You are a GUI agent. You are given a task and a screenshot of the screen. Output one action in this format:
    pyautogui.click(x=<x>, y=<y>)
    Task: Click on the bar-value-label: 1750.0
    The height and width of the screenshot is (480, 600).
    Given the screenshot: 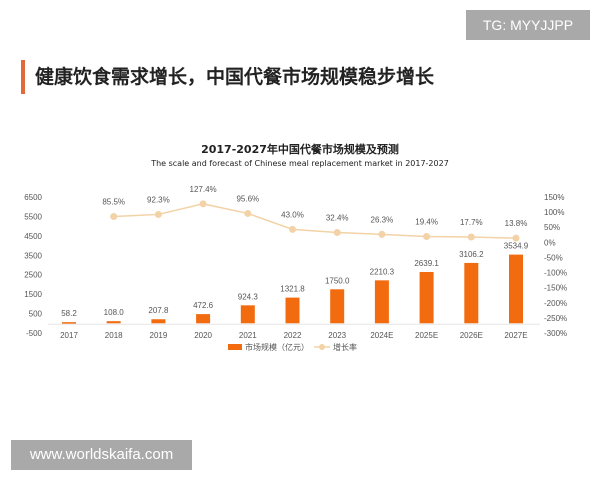 What is the action you would take?
    pyautogui.click(x=337, y=280)
    